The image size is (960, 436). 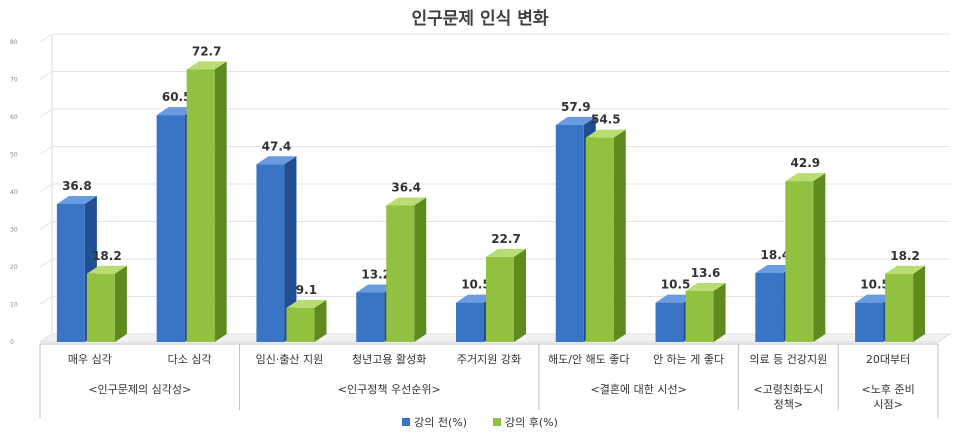 I want to click on x-tick-label-6: 안 하는 게 좋다, so click(x=688, y=359).